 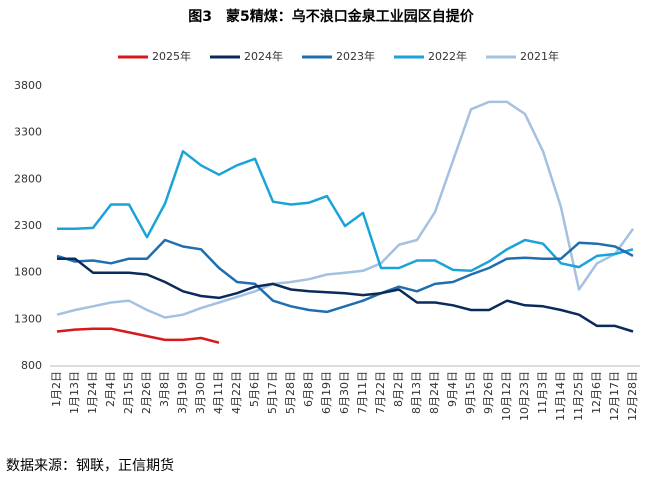 What do you see at coordinates (578, 396) in the screenshot?
I see `x-tick-label: 11月25日` at bounding box center [578, 396].